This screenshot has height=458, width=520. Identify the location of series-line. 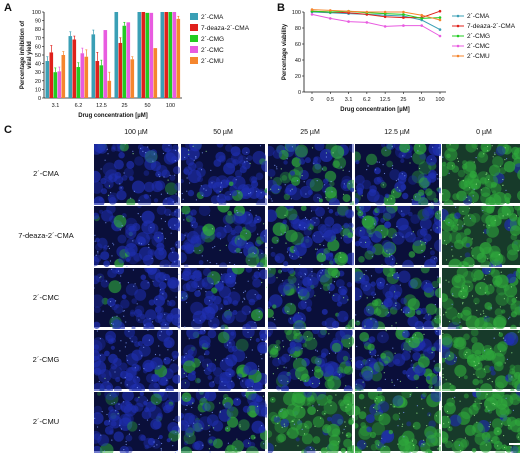
(376, 14).